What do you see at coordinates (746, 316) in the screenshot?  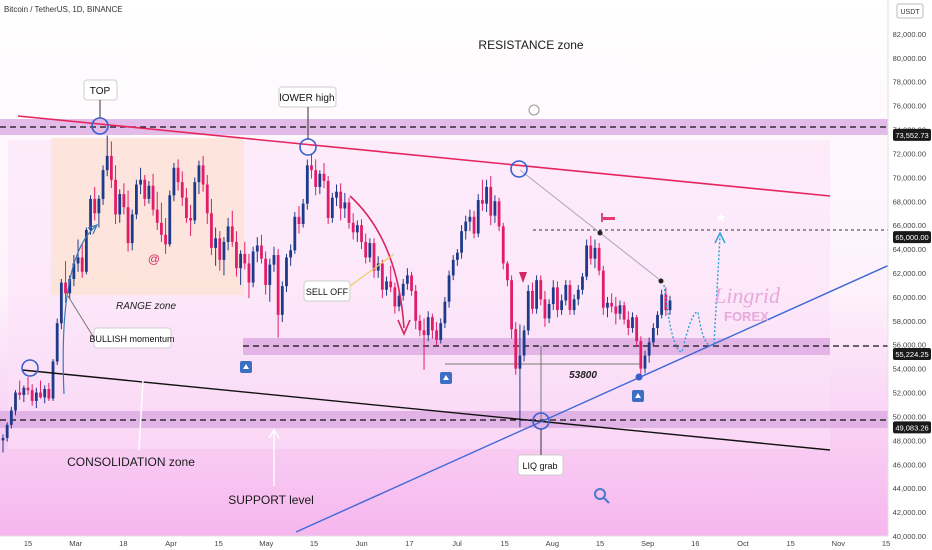 I see `forex-watermark-logo: FOREX` at bounding box center [746, 316].